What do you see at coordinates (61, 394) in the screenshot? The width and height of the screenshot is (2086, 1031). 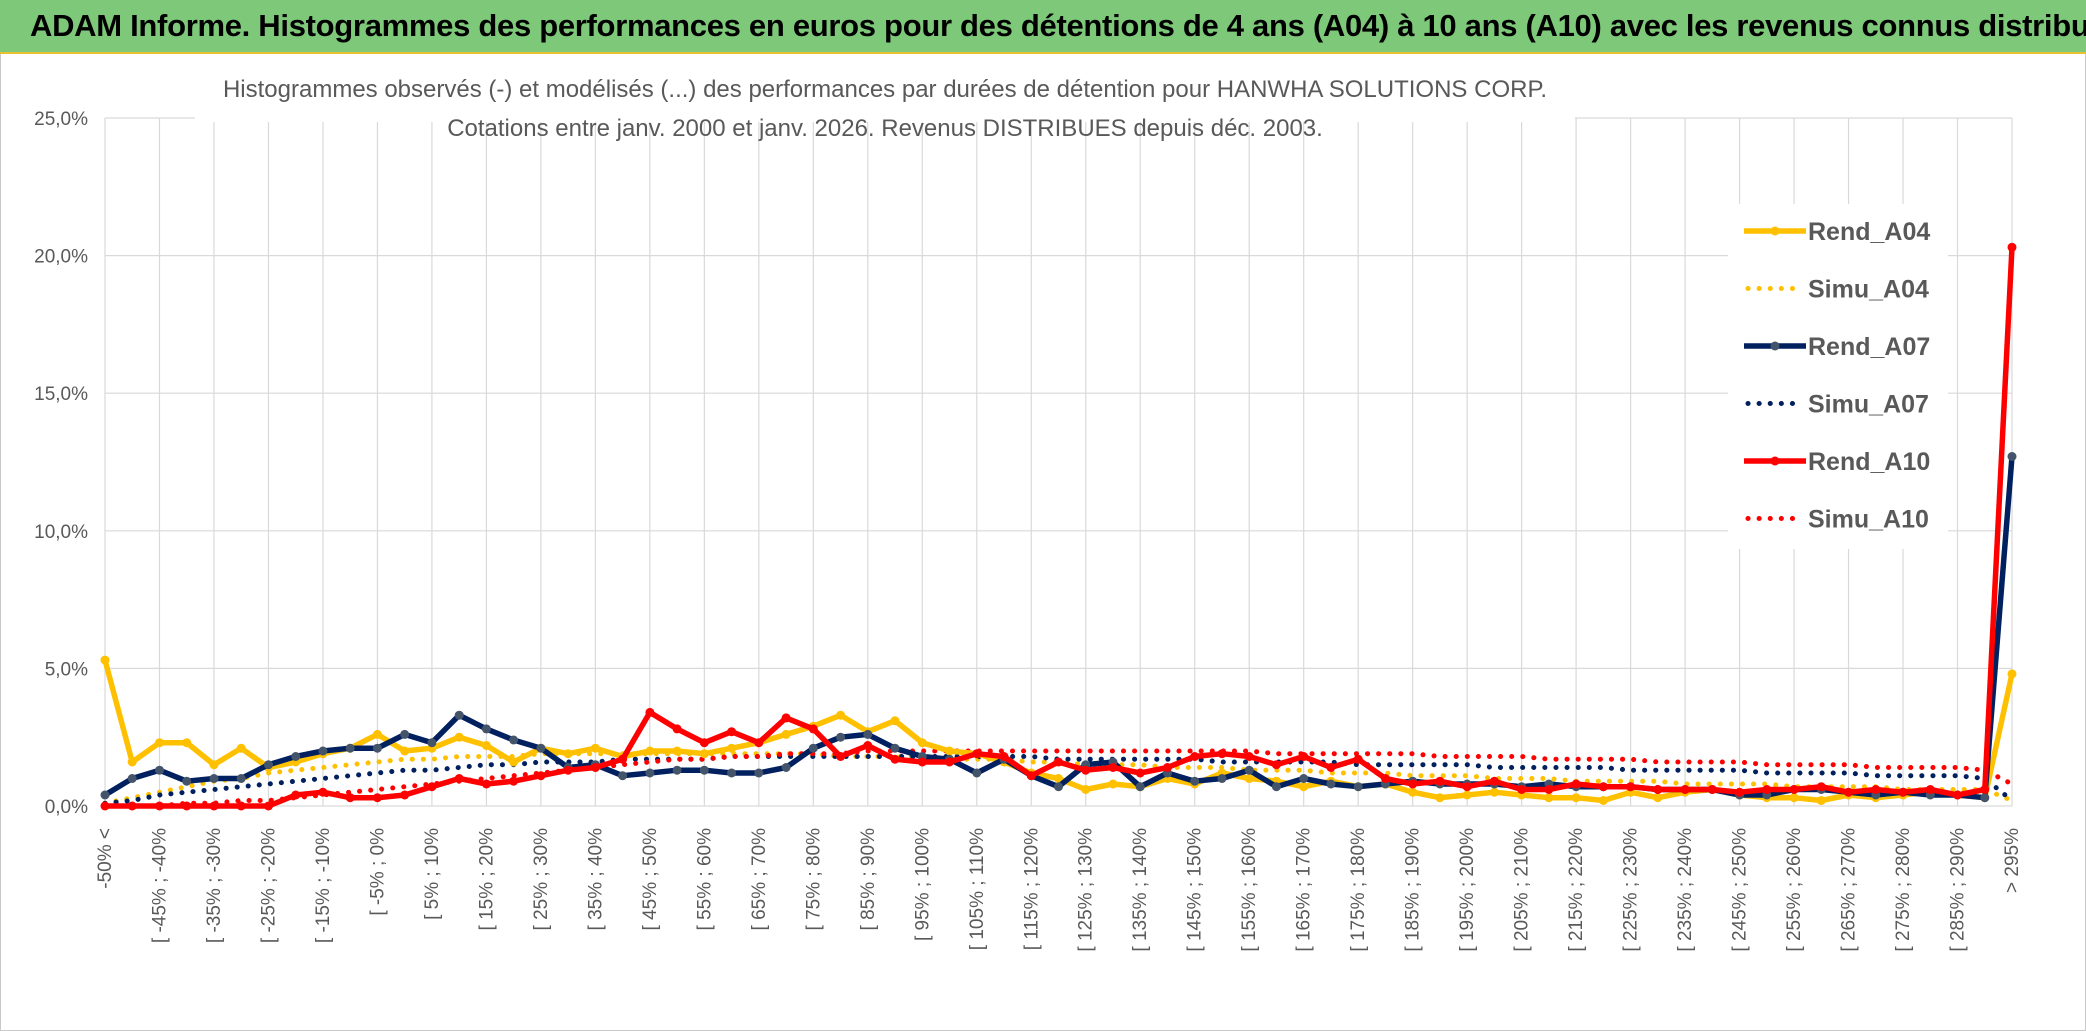 I see `y-tick-label: 15,0%` at bounding box center [61, 394].